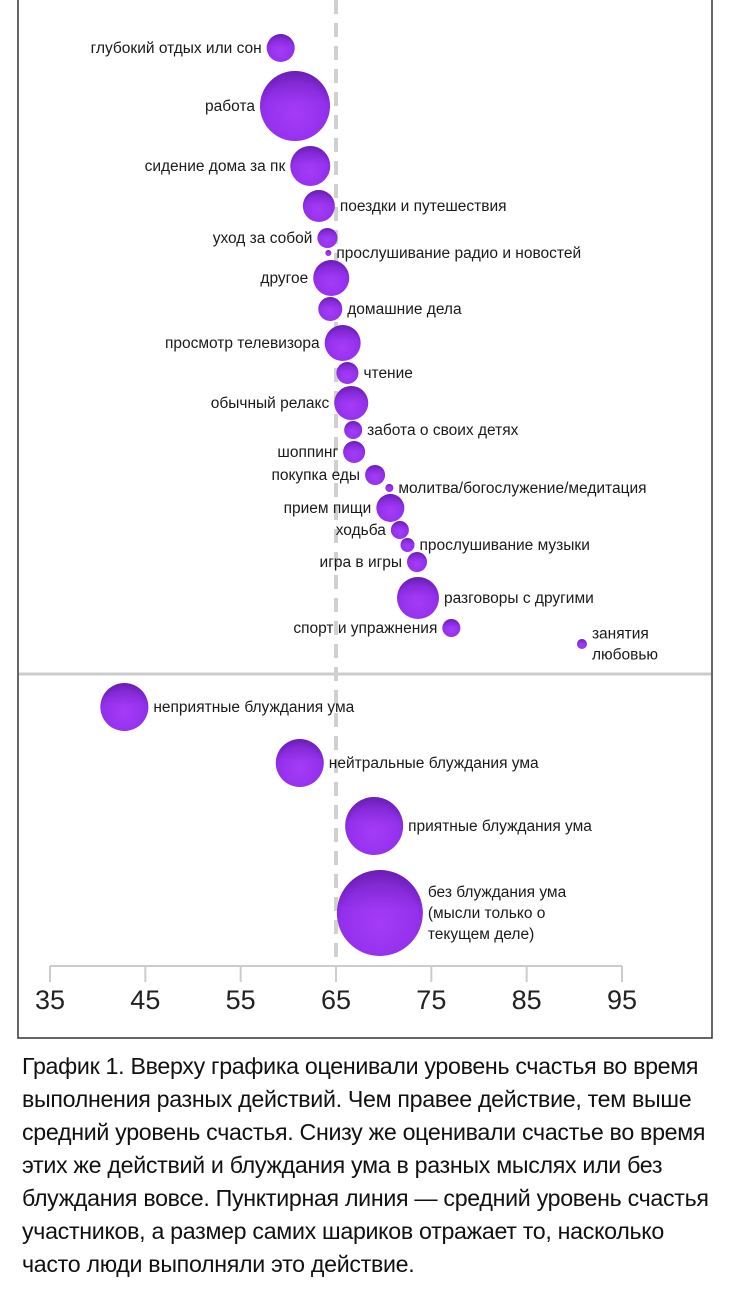 The image size is (734, 1316). Describe the element at coordinates (519, 598) in the screenshot. I see `bubble-label: разговоры с другими` at that location.